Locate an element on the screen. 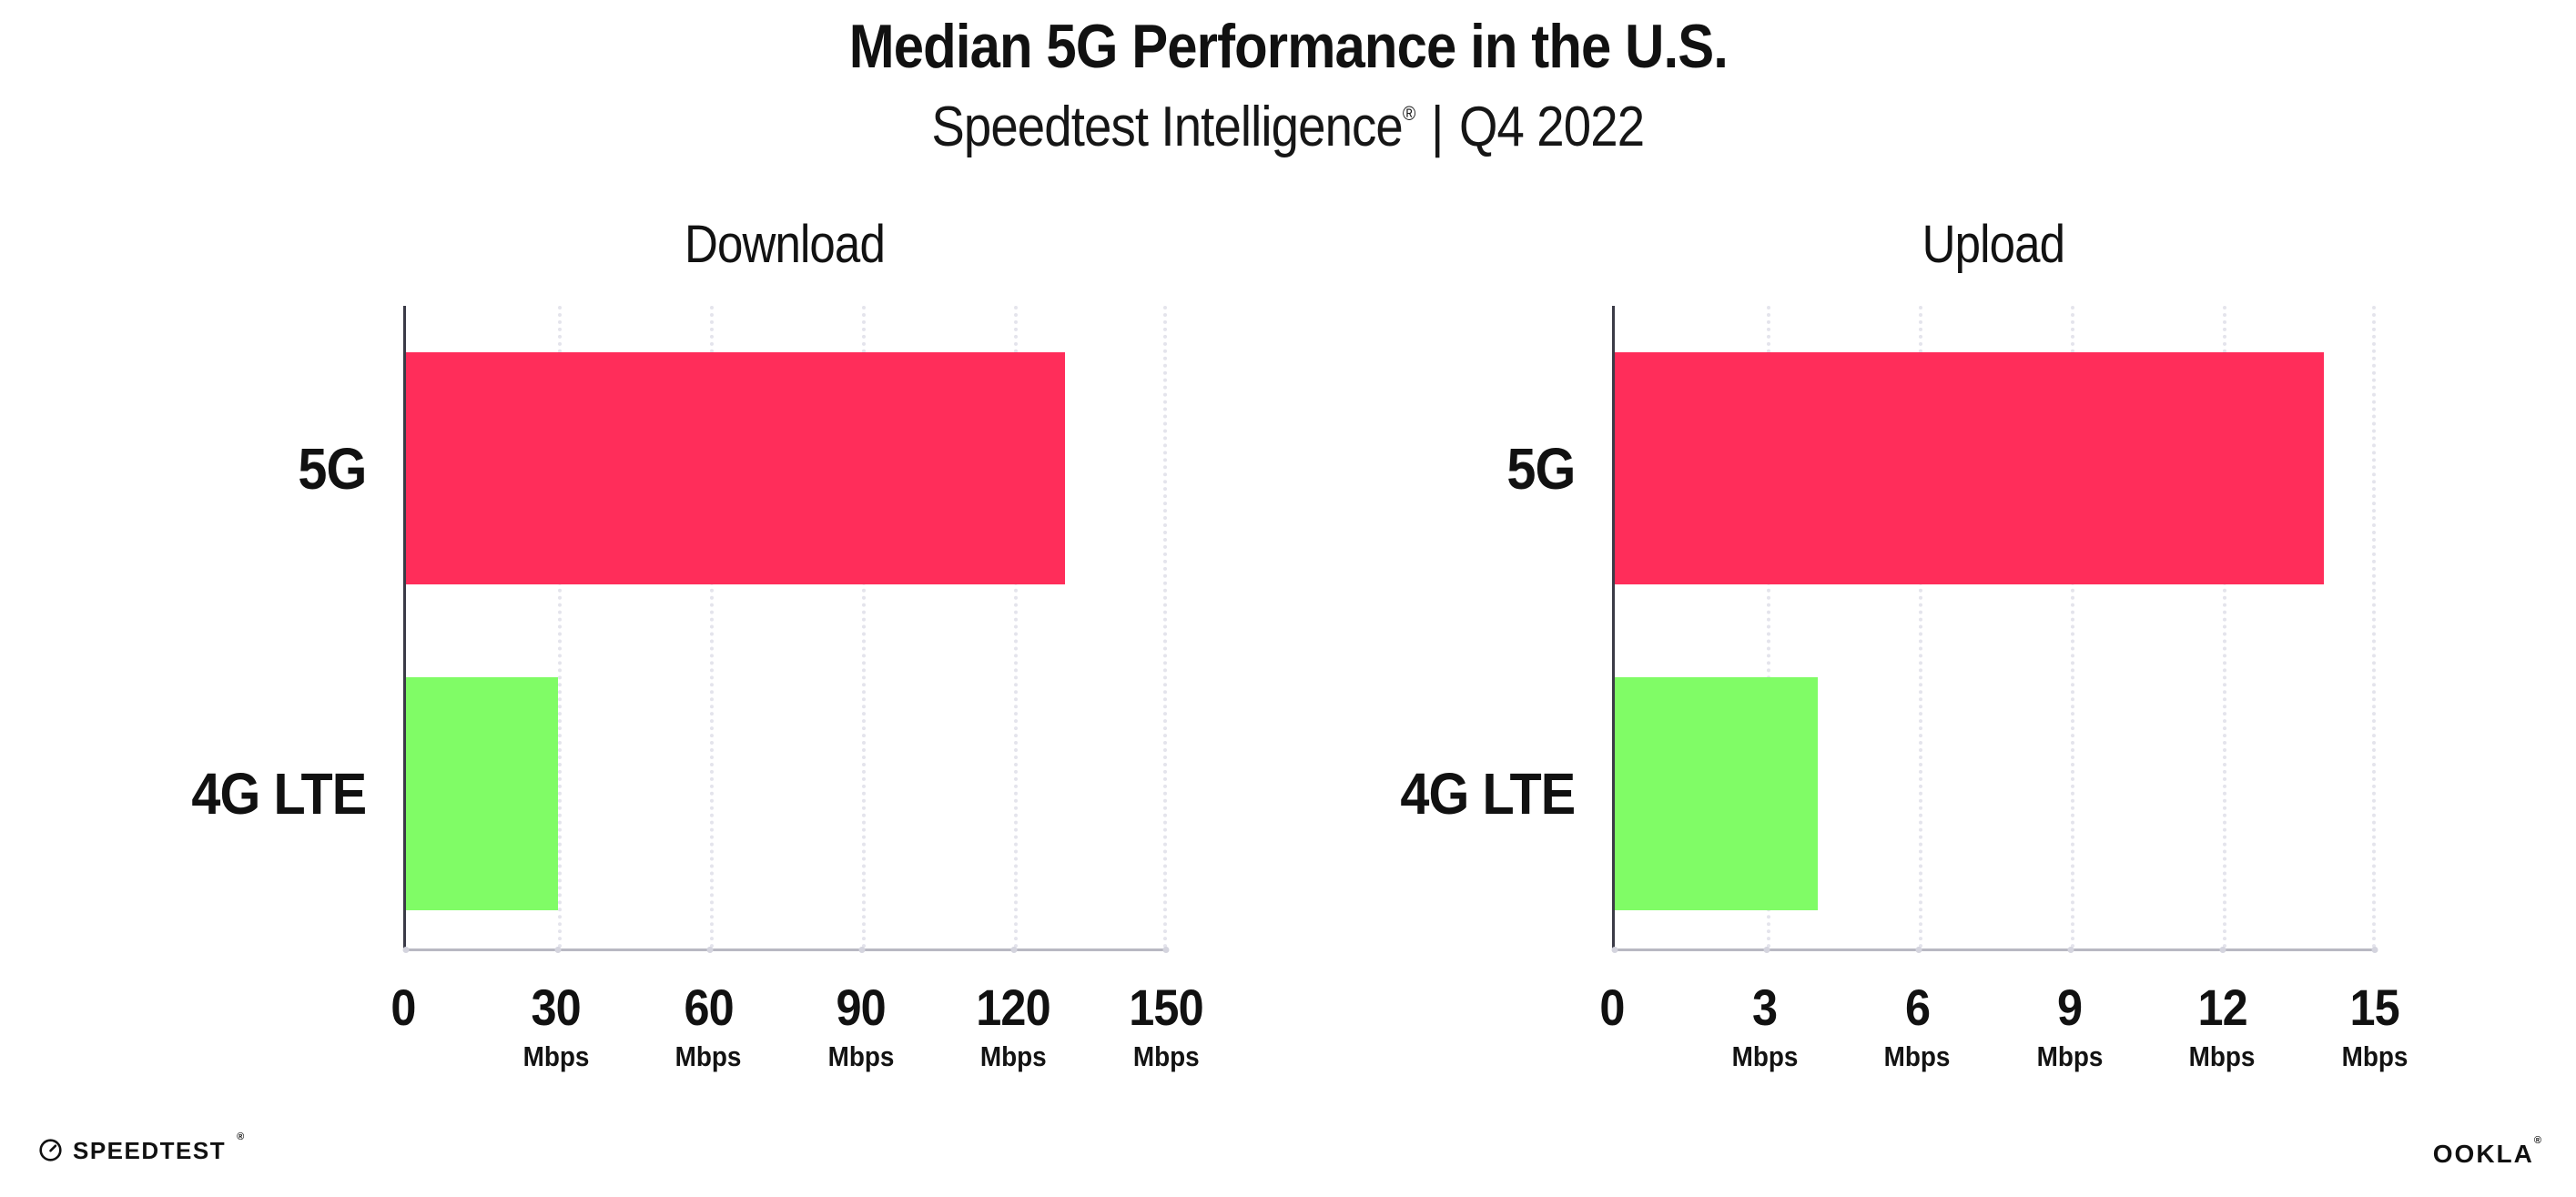 This screenshot has width=2576, height=1197. x-tick: 6 Mbps is located at coordinates (1917, 1025).